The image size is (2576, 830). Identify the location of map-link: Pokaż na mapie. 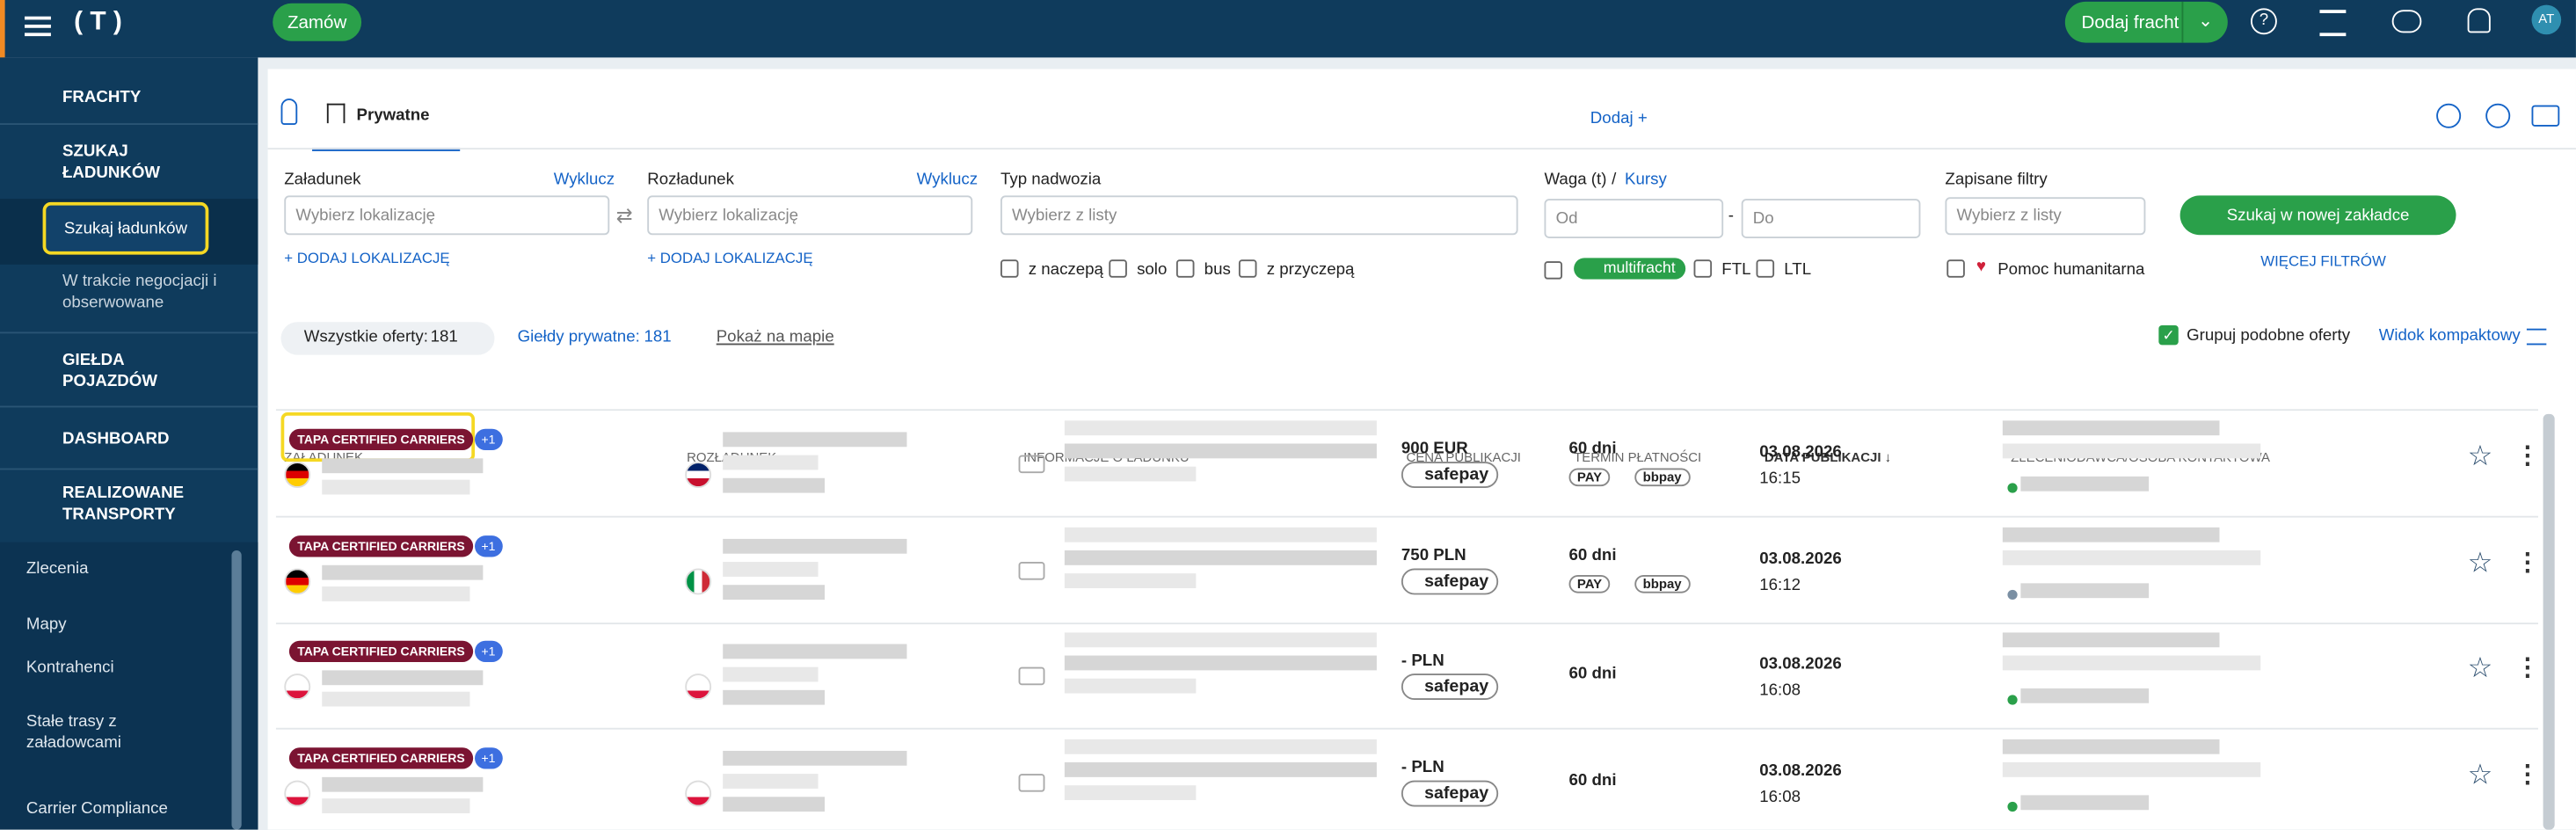
(775, 337).